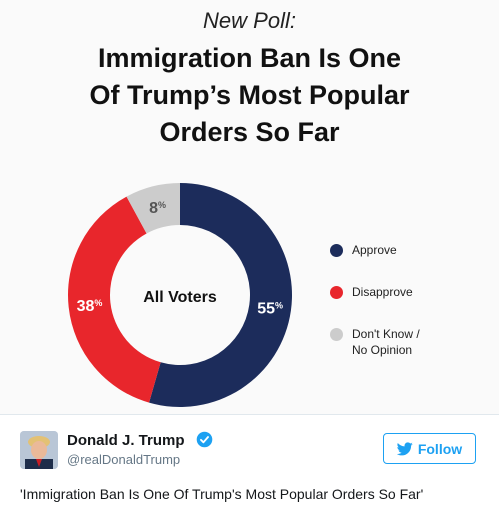 Image resolution: width=499 pixels, height=528 pixels. What do you see at coordinates (157, 208) in the screenshot?
I see `donut-data-label: 8%` at bounding box center [157, 208].